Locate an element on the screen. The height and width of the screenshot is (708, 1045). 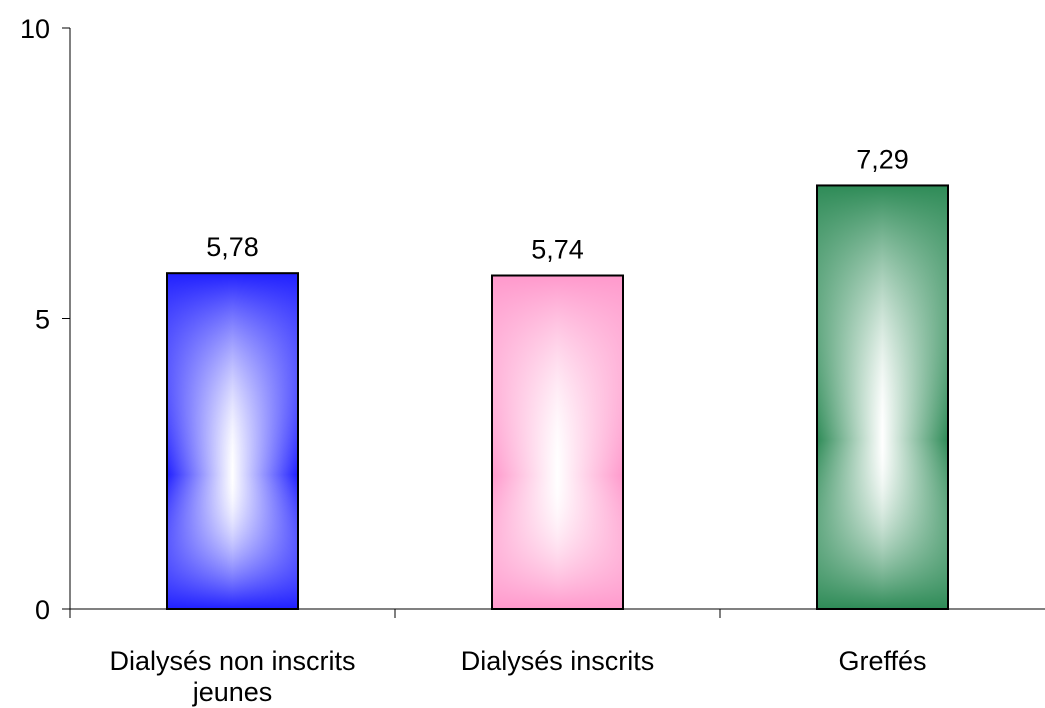
category-label-1: Dialysés non inscrits jeunes is located at coordinates (232, 676).